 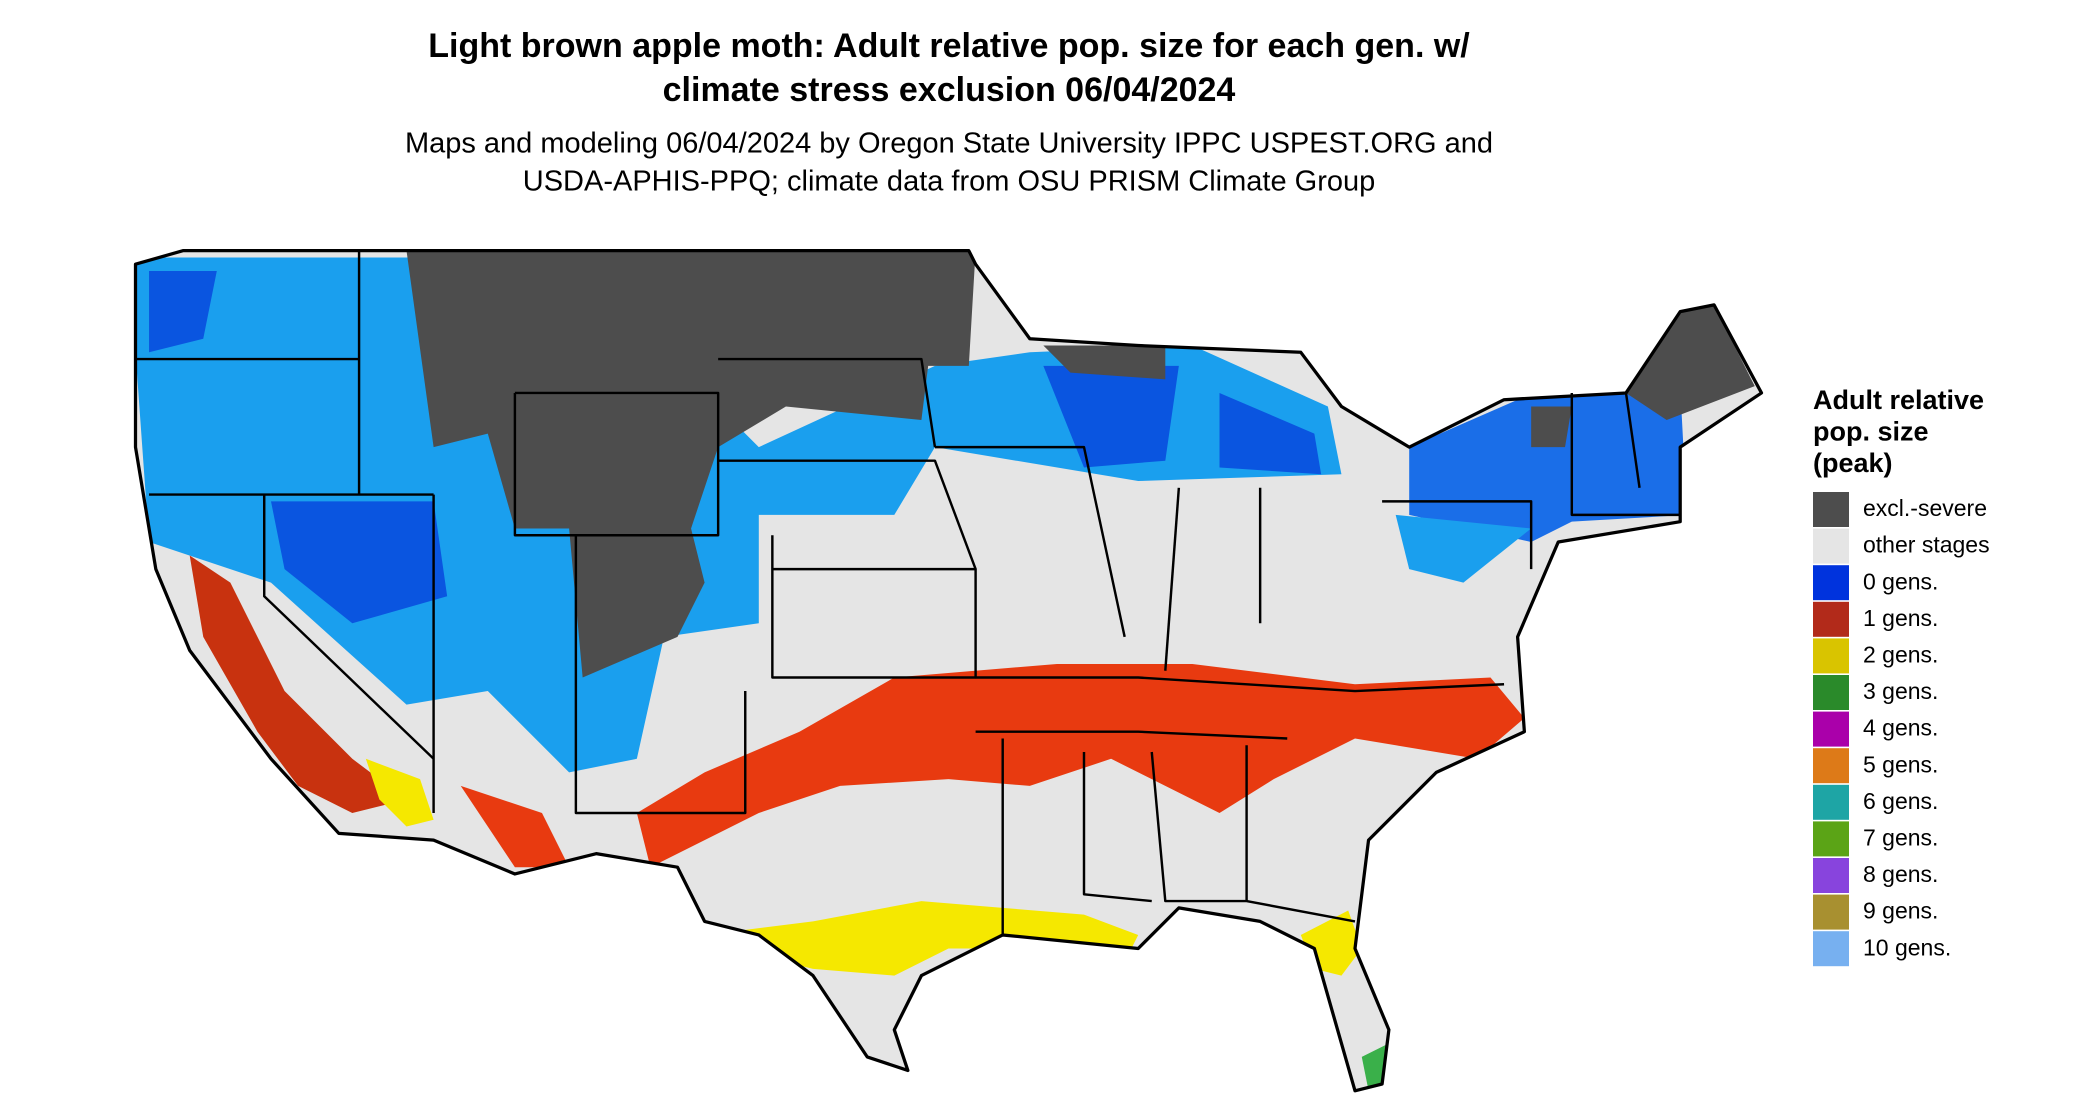 What do you see at coordinates (1900, 911) in the screenshot?
I see `legend-label: 9 gens.` at bounding box center [1900, 911].